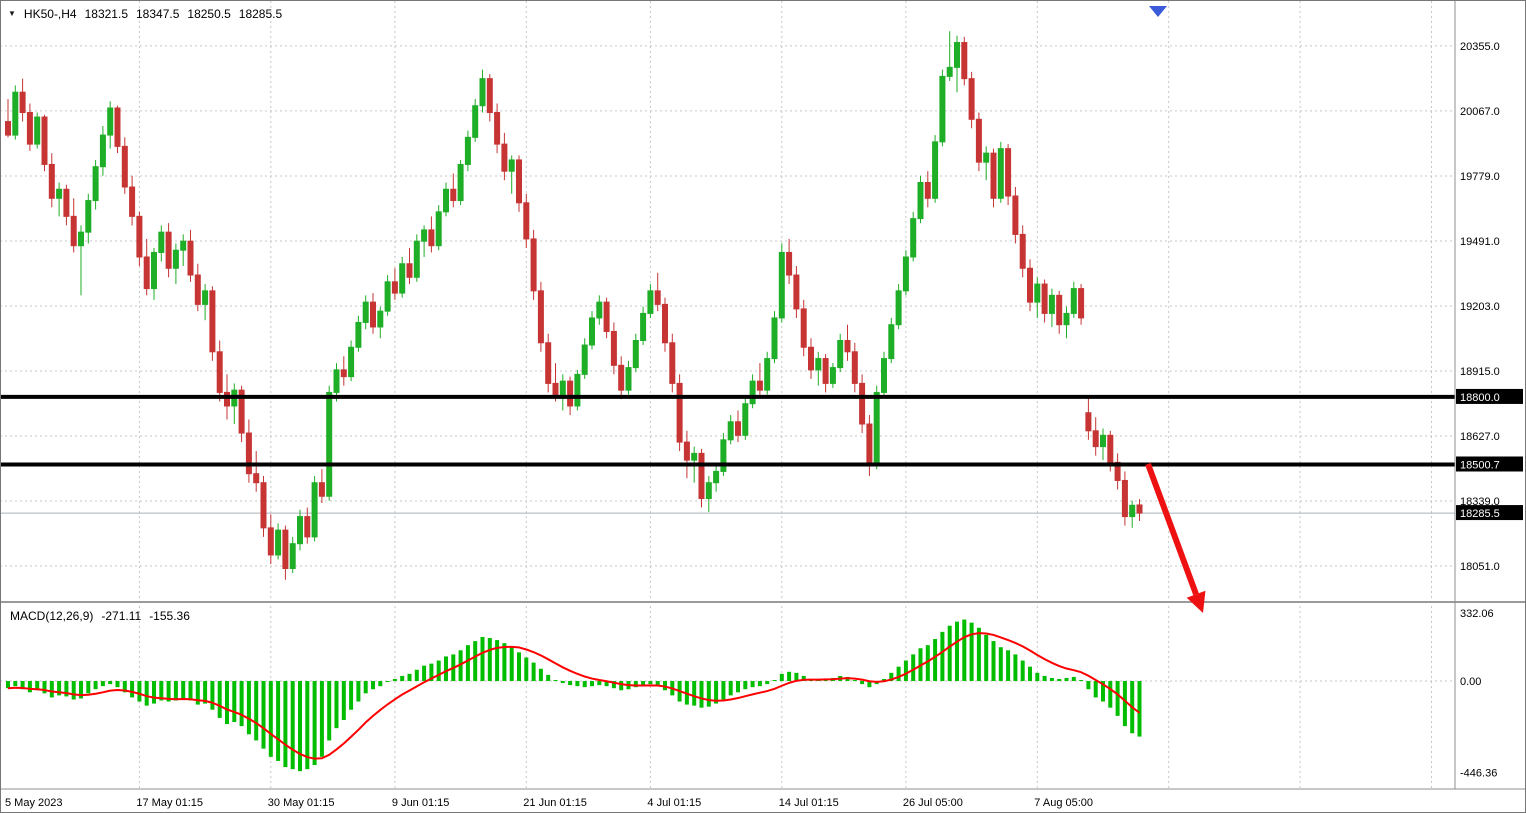 The image size is (1526, 813). What do you see at coordinates (209, 14) in the screenshot?
I see `quote-low: 18250.5` at bounding box center [209, 14].